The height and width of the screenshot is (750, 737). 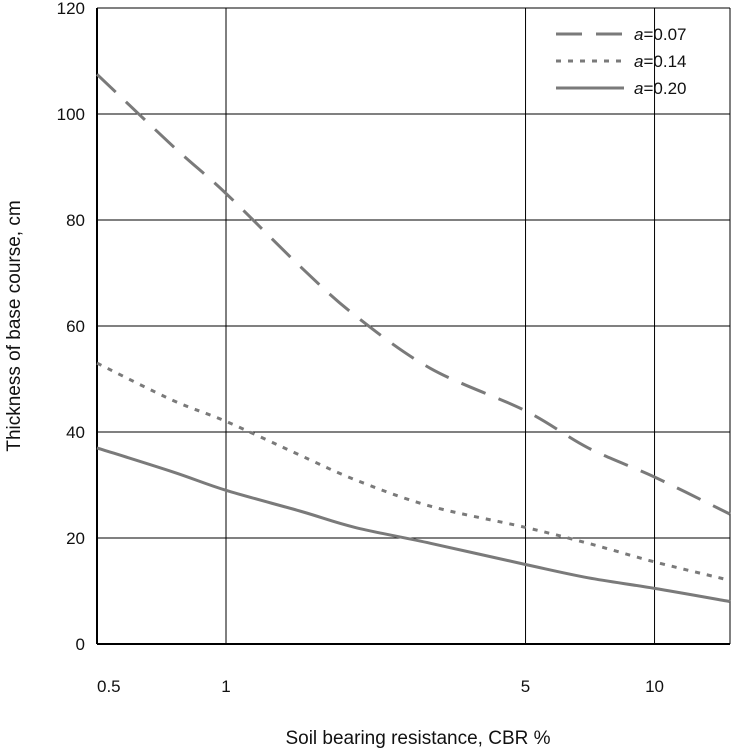 I want to click on legend-label: a=0.14, so click(x=660, y=61).